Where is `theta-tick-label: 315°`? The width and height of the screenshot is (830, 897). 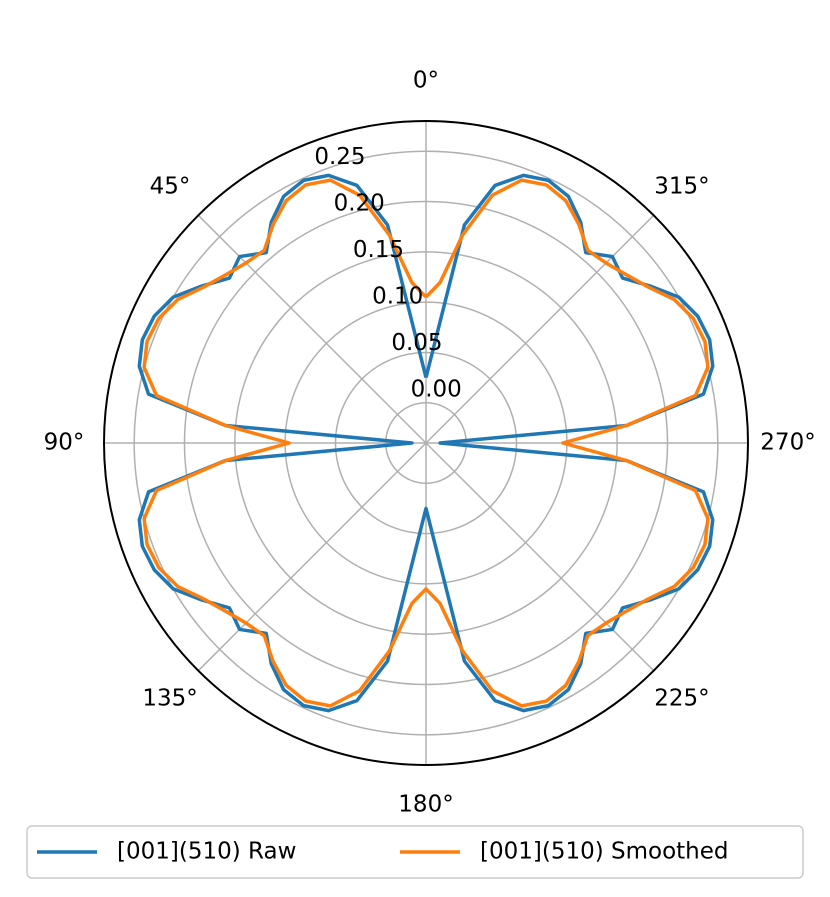 theta-tick-label: 315° is located at coordinates (681, 187).